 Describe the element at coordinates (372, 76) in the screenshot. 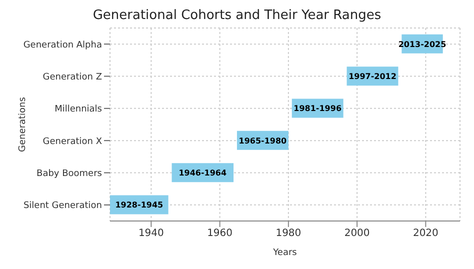

I see `data-label: 1997-2012` at that location.